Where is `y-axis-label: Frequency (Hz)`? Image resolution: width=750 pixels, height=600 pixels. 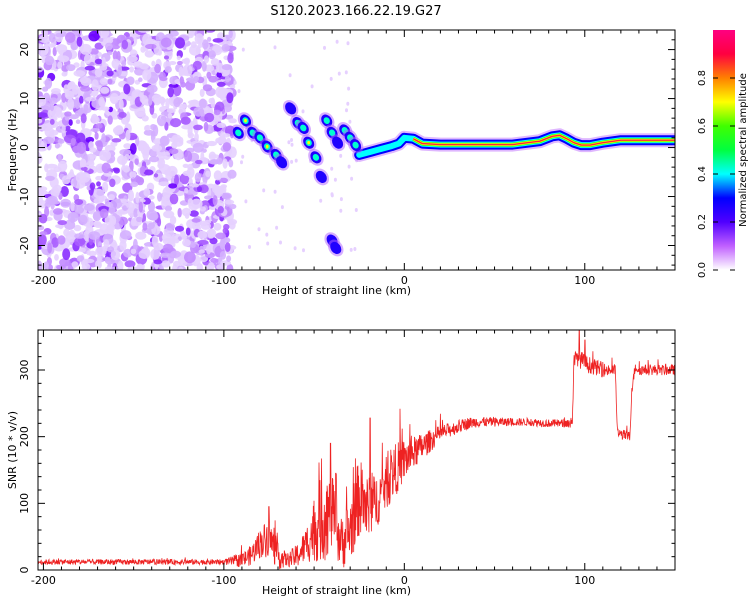
y-axis-label: Frequency (Hz) is located at coordinates (12, 150).